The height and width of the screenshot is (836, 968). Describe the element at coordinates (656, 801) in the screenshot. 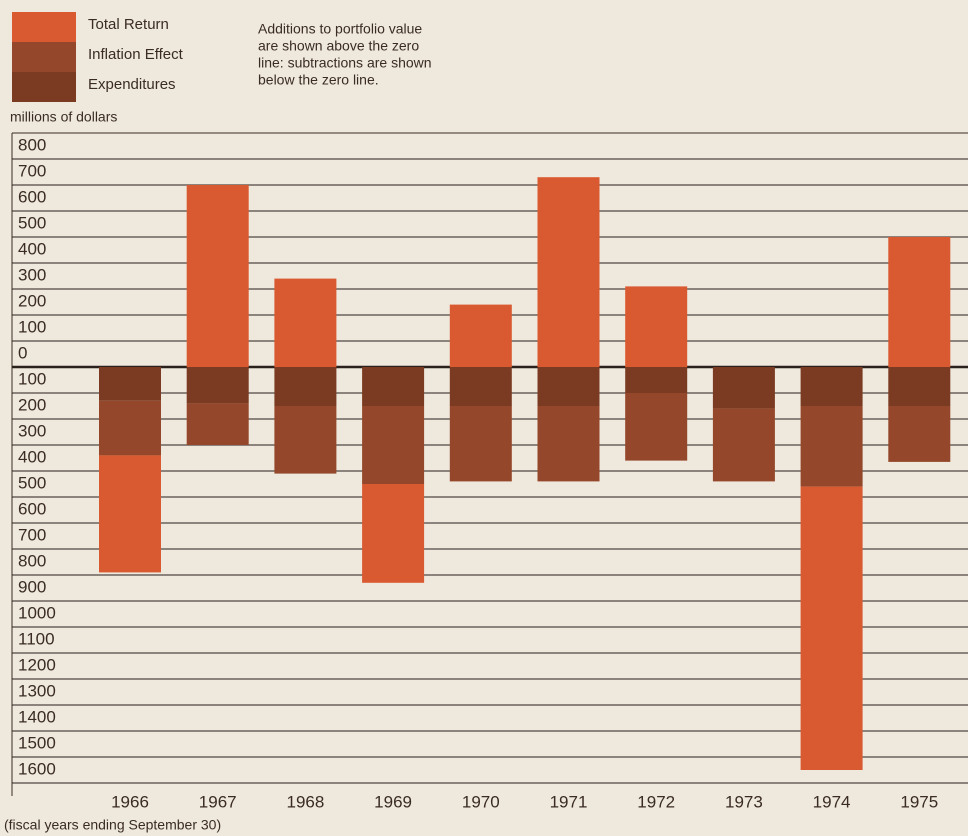

I see `x-tick-label: 1972` at that location.